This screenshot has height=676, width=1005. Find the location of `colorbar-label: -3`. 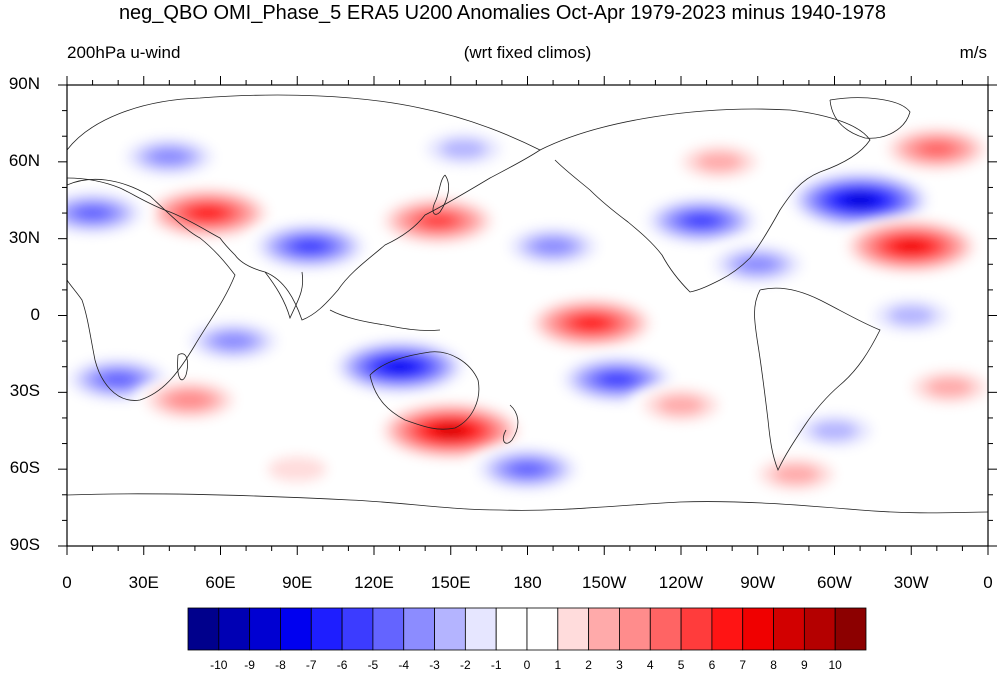

colorbar-label: -3 is located at coordinates (434, 665).